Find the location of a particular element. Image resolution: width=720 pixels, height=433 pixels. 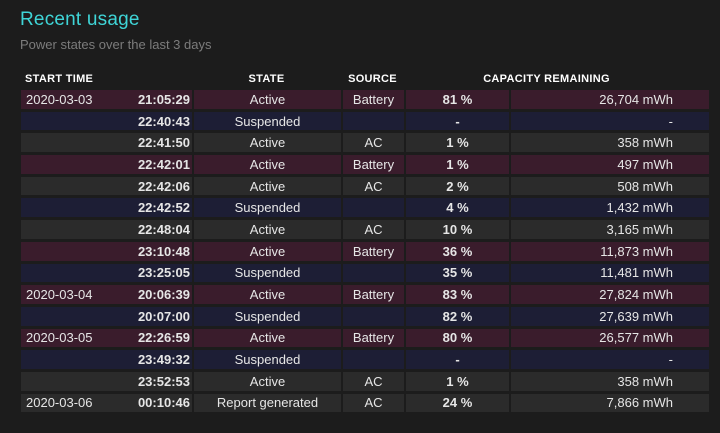

start-date-cell: 2020-03-03 is located at coordinates (61, 99).